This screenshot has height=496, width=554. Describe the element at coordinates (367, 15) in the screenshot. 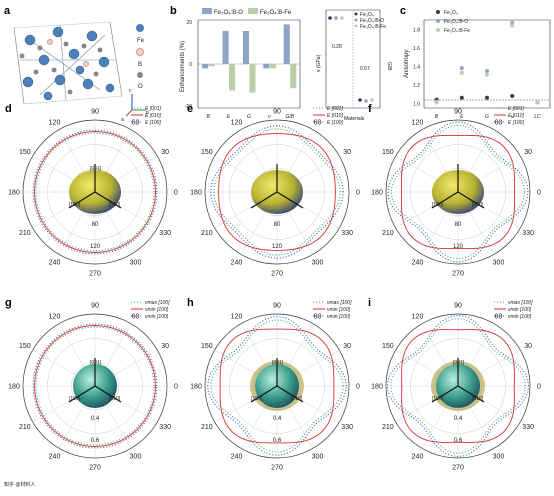

I see `rl-0: Fe₃O₄` at that location.